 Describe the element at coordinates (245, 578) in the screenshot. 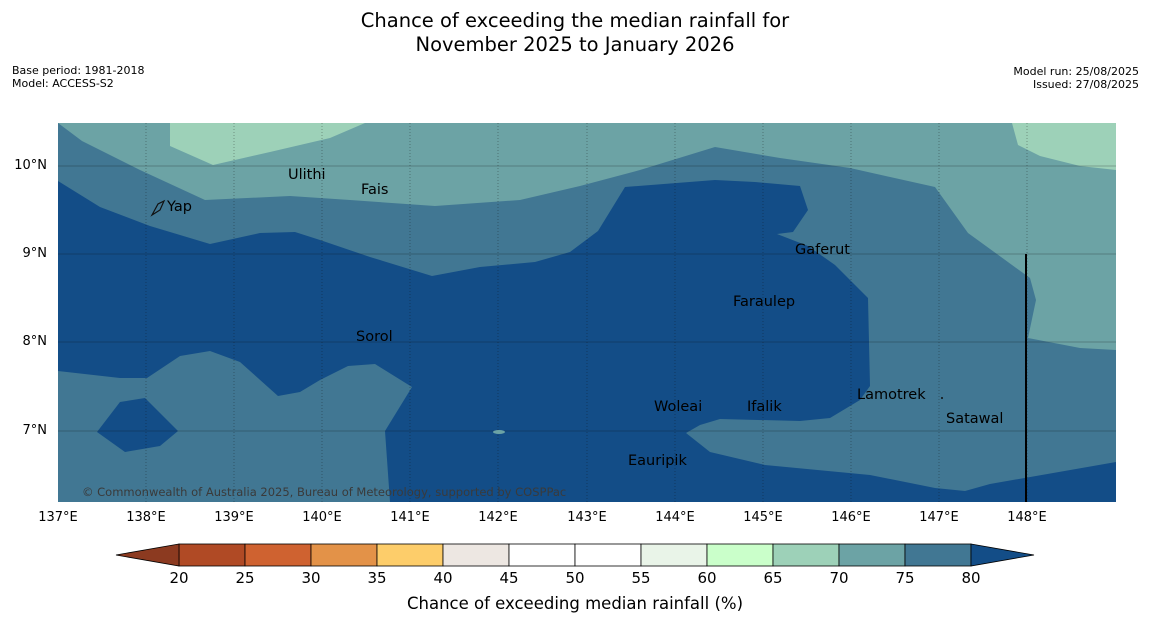

I see `colorbar-tick-label: 25` at that location.